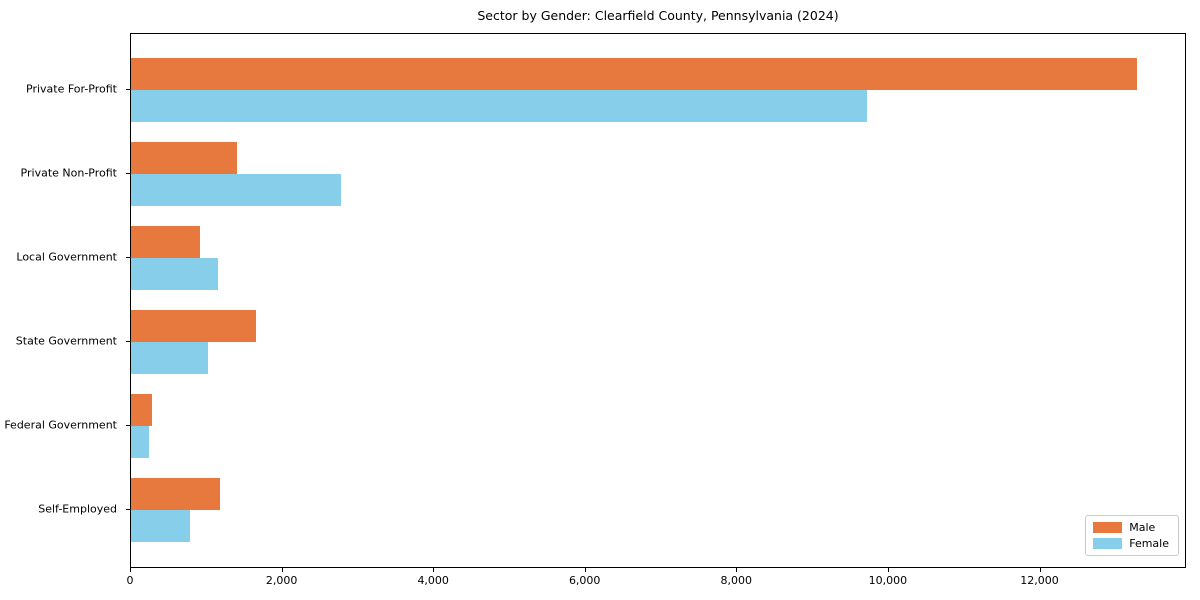 This screenshot has height=600, width=1200. What do you see at coordinates (141, 410) in the screenshot?
I see `bar-male-federal-government` at bounding box center [141, 410].